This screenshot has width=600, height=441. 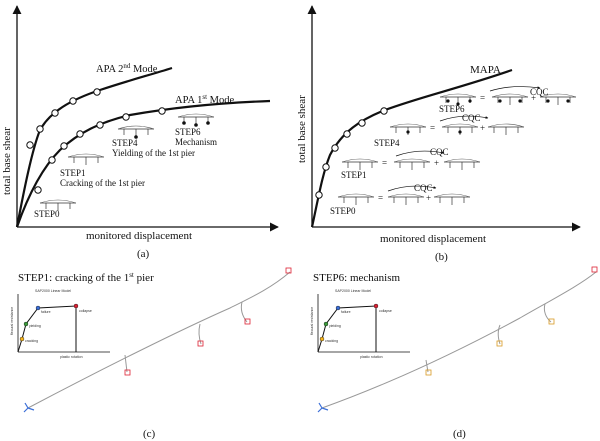 What do you see at coordinates (506, 129) in the screenshot?
I see `b-step4-mode2-icon` at bounding box center [506, 129].